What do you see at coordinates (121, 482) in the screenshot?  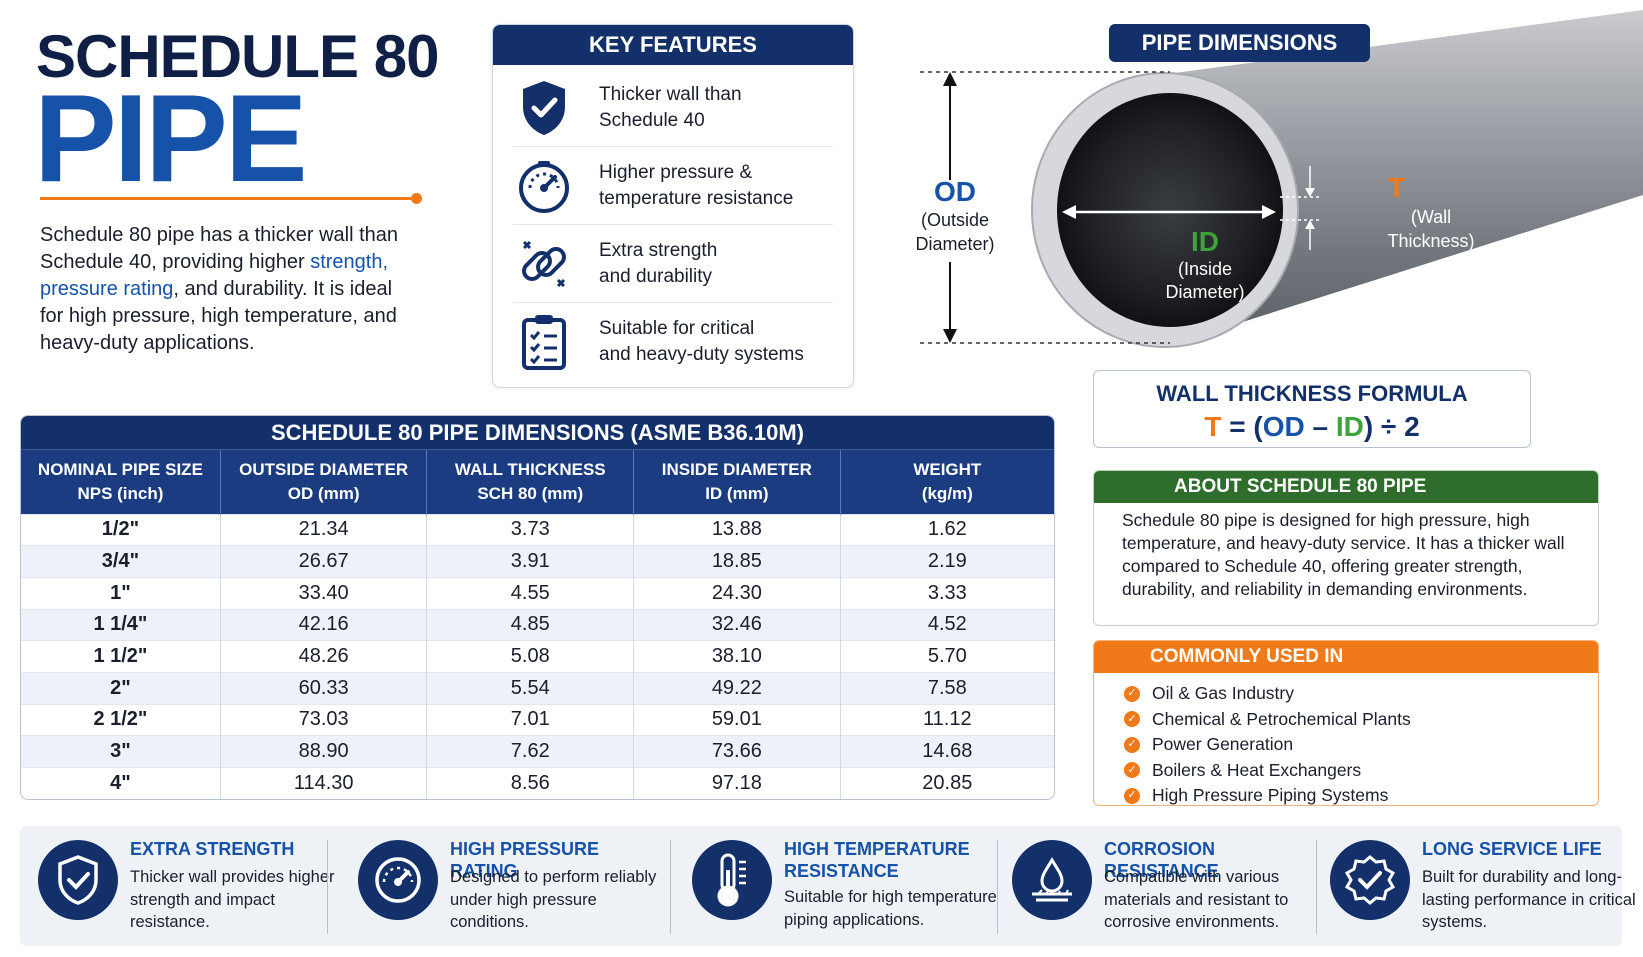 I see `column-header: NOMINAL PIPE SIZE NPS (inch)` at bounding box center [121, 482].